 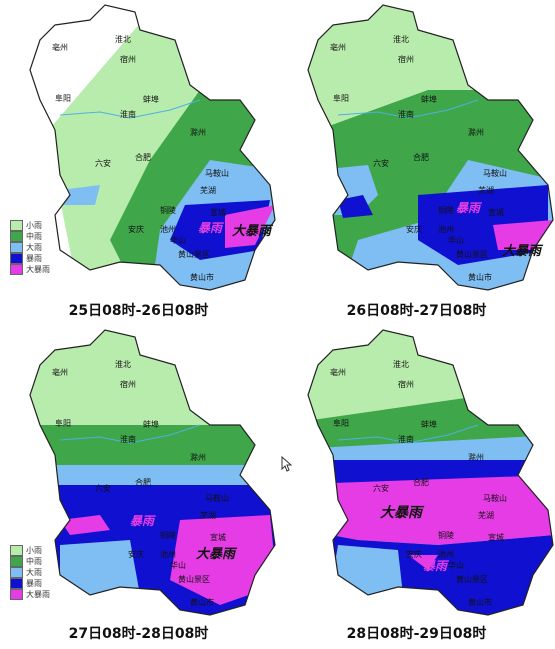 I want to click on mouse-pointer-icon, so click(x=287, y=464).